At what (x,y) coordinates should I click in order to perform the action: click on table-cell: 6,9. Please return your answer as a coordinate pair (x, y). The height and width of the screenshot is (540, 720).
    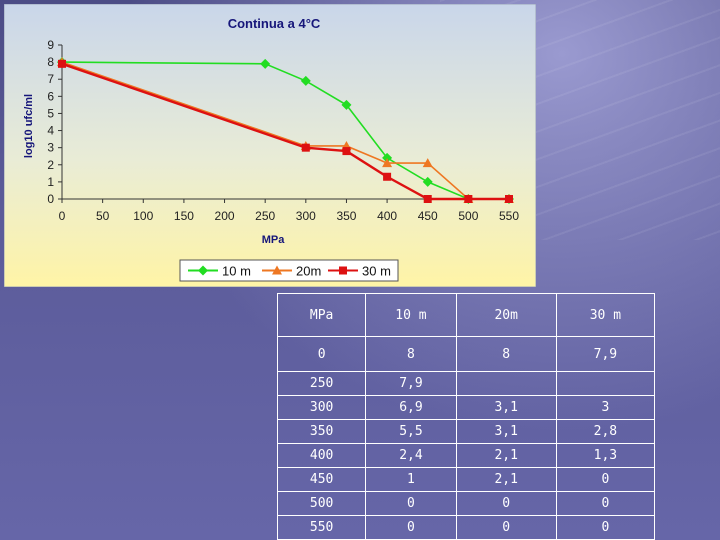
    Looking at the image, I should click on (411, 407).